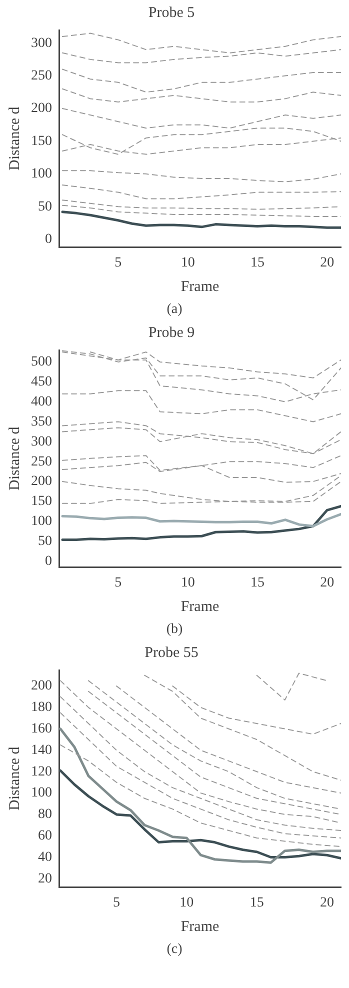  I want to click on chart-title: Probe 5, so click(171, 12).